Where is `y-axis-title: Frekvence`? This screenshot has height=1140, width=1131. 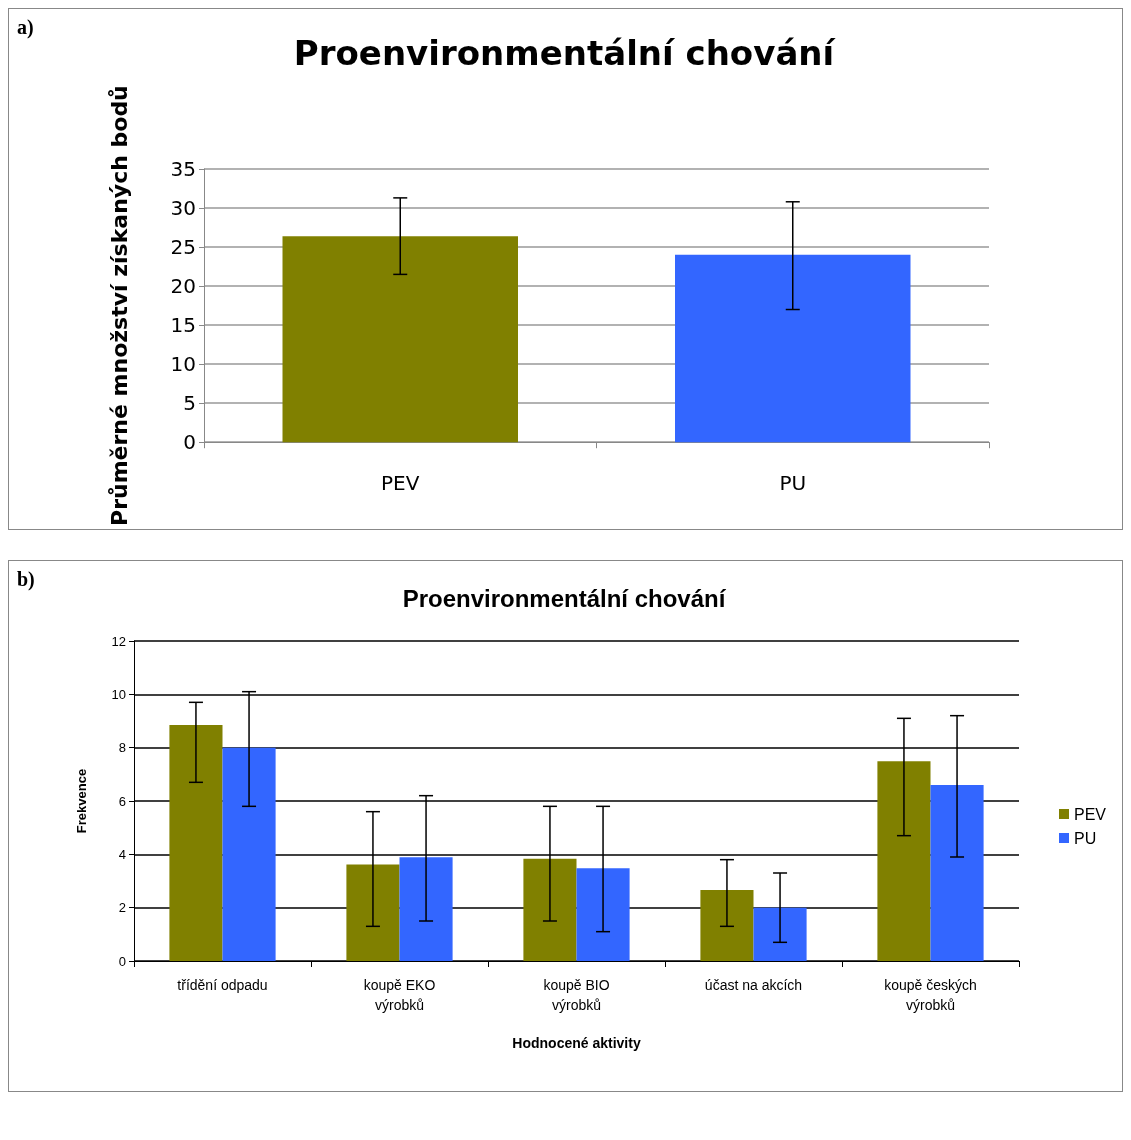 y-axis-title: Frekvence is located at coordinates (81, 801).